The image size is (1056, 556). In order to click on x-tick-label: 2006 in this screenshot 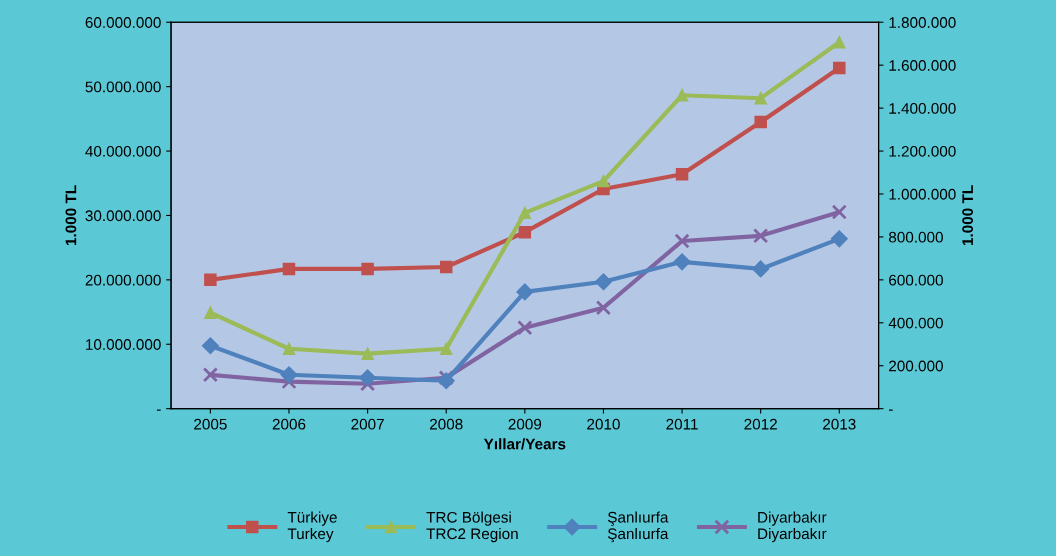, I will do `click(289, 424)`.